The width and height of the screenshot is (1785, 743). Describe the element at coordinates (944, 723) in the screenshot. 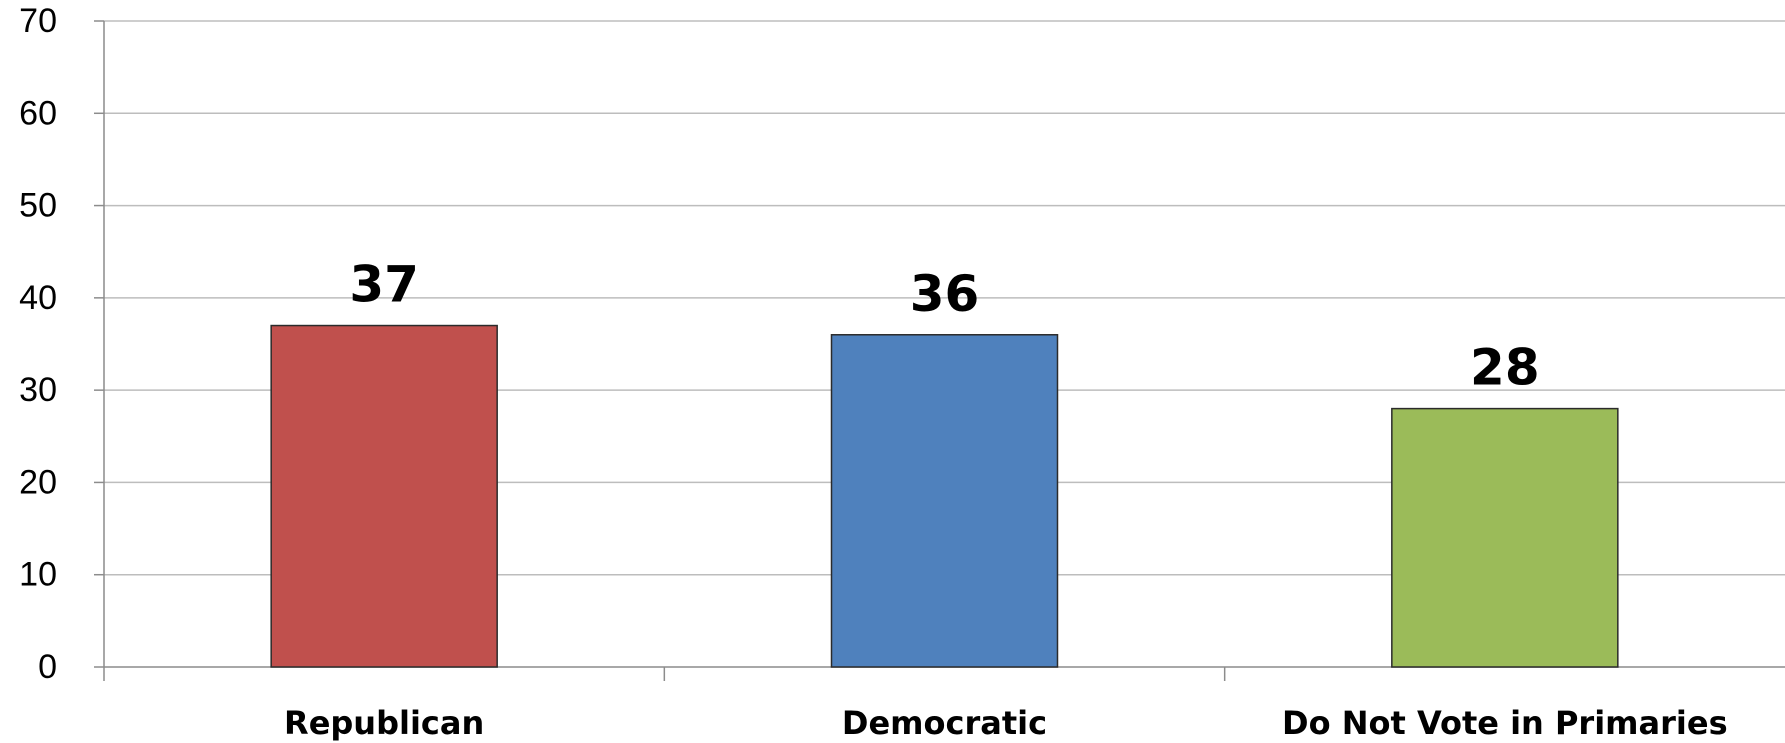

I see `x-tick-label: Democratic` at that location.